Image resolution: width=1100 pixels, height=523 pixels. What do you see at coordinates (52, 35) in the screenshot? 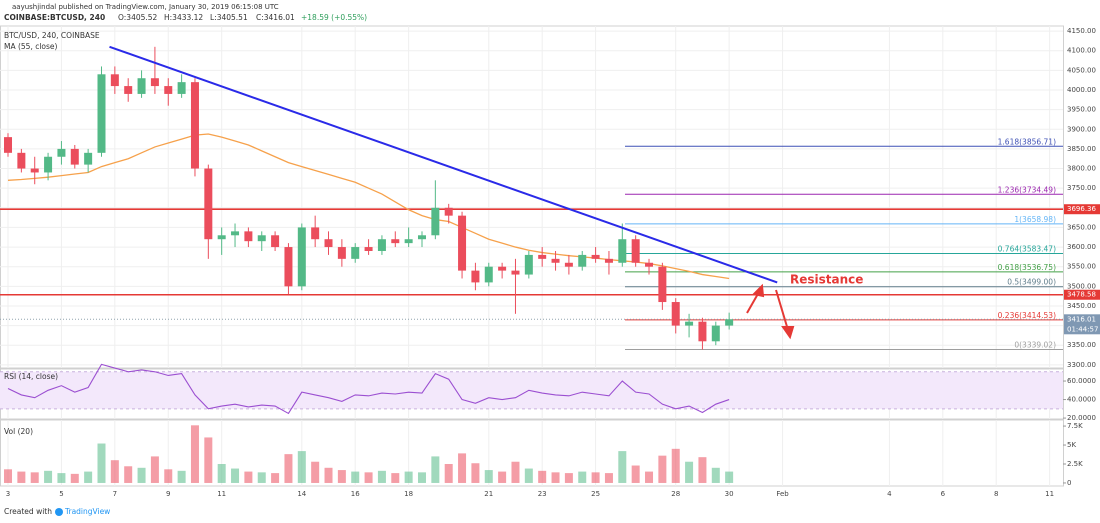
I see `pane-title: BTC/USD, 240, COINBASE` at bounding box center [52, 35].